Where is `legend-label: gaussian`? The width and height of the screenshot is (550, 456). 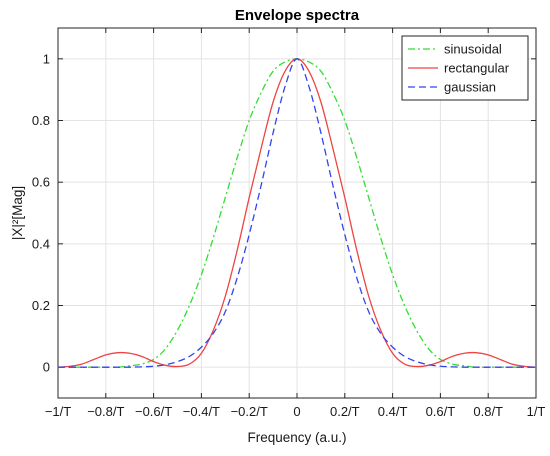 legend-label: gaussian is located at coordinates (470, 87).